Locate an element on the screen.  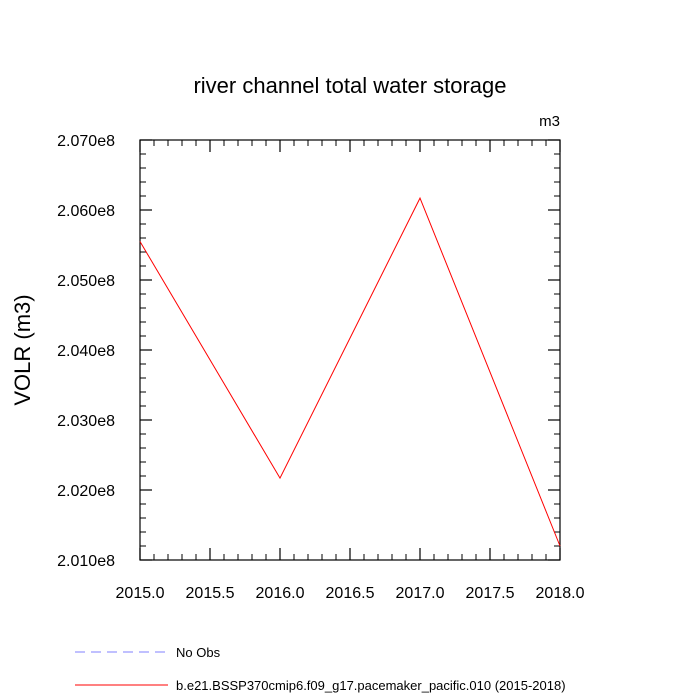
y-tick-label: 2.020e8 is located at coordinates (86, 491).